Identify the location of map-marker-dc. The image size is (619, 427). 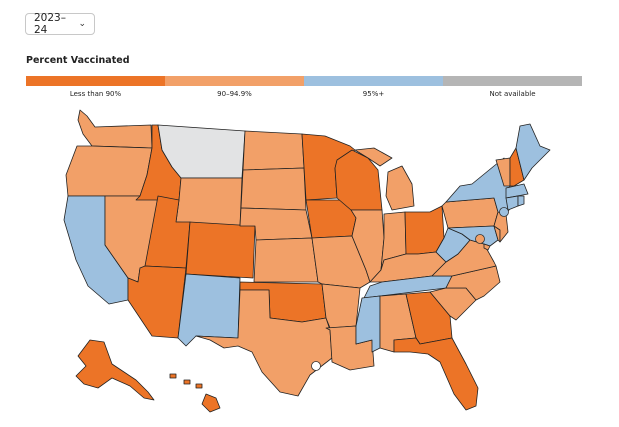
(480, 239).